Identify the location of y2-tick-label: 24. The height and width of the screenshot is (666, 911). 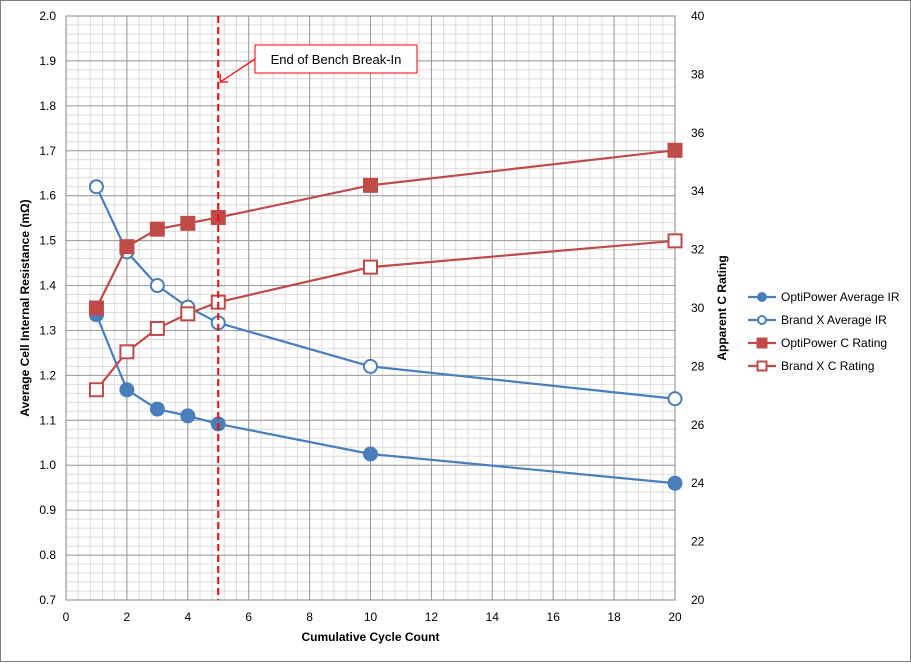
(698, 483).